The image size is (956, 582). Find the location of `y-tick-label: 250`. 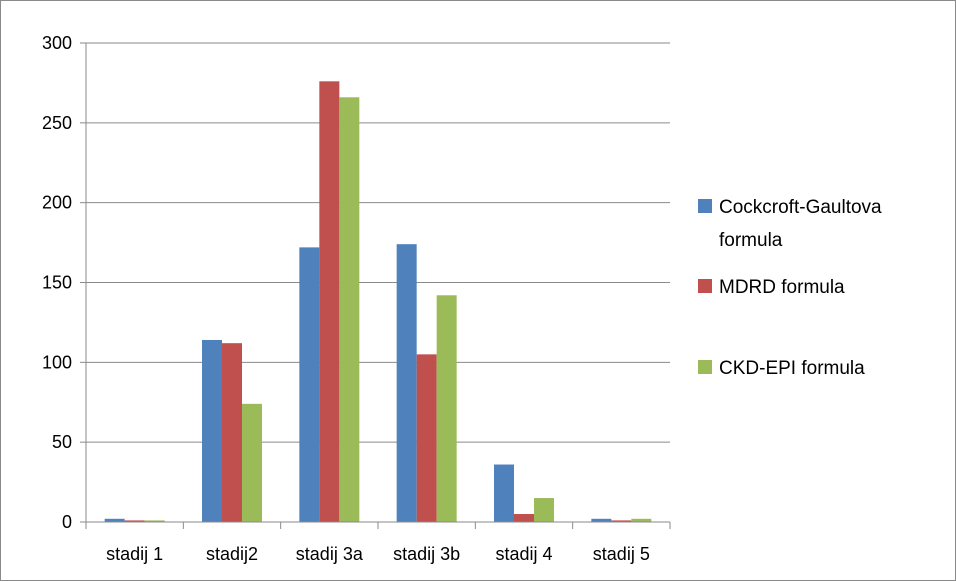

y-tick-label: 250 is located at coordinates (57, 123).